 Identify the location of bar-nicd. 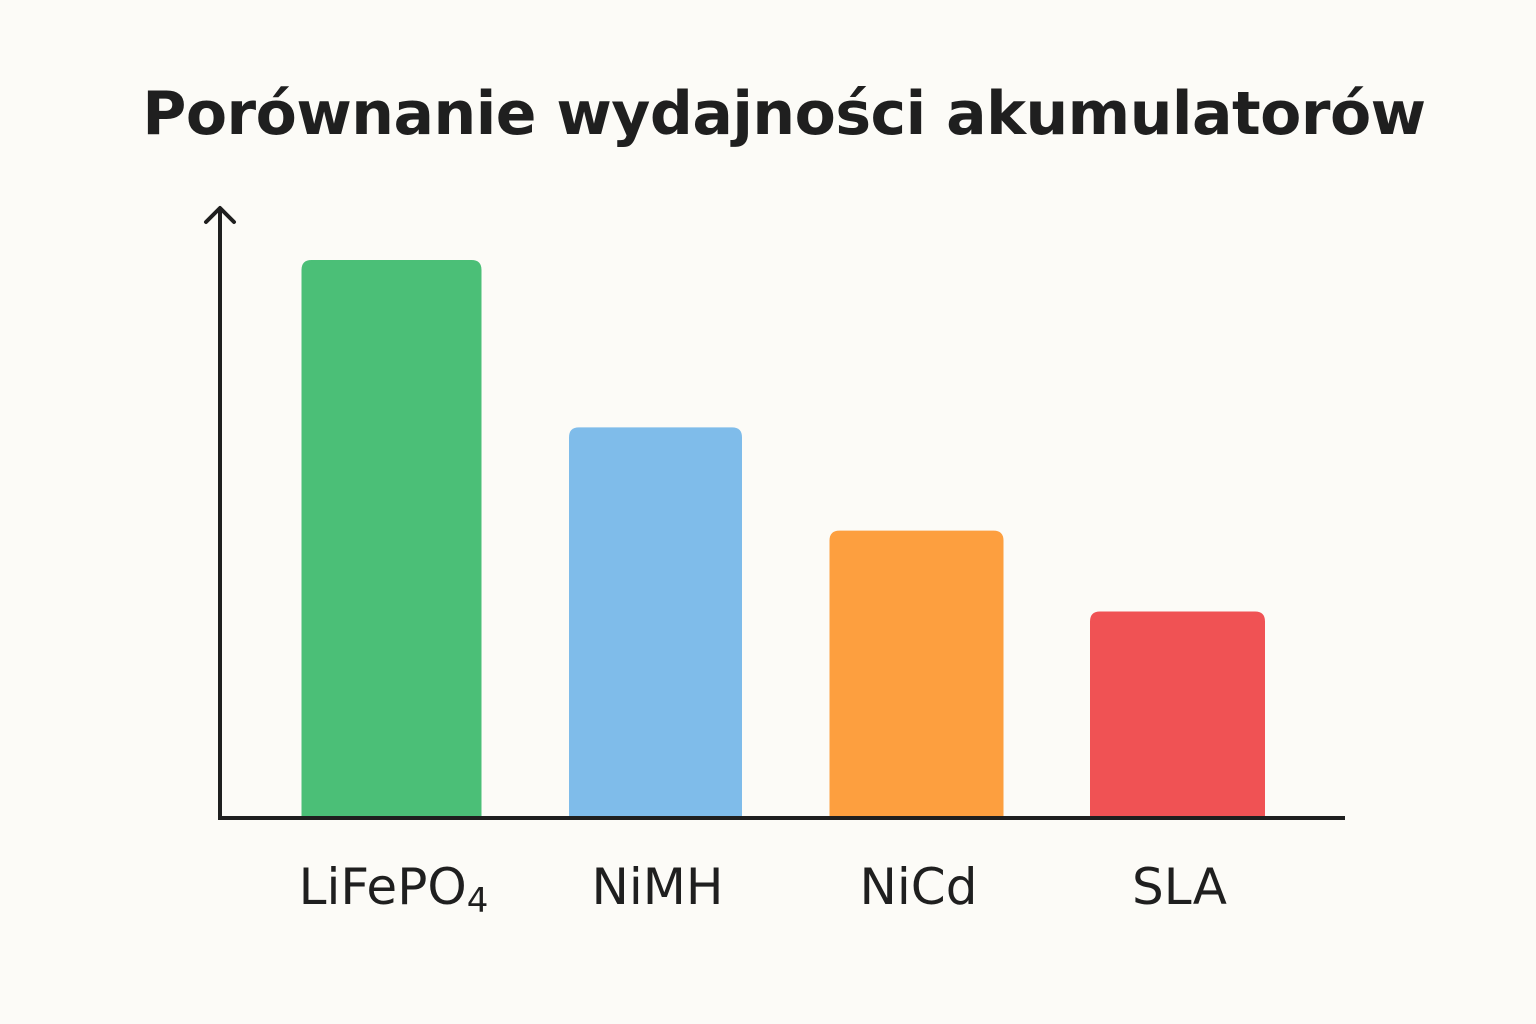
(916, 674).